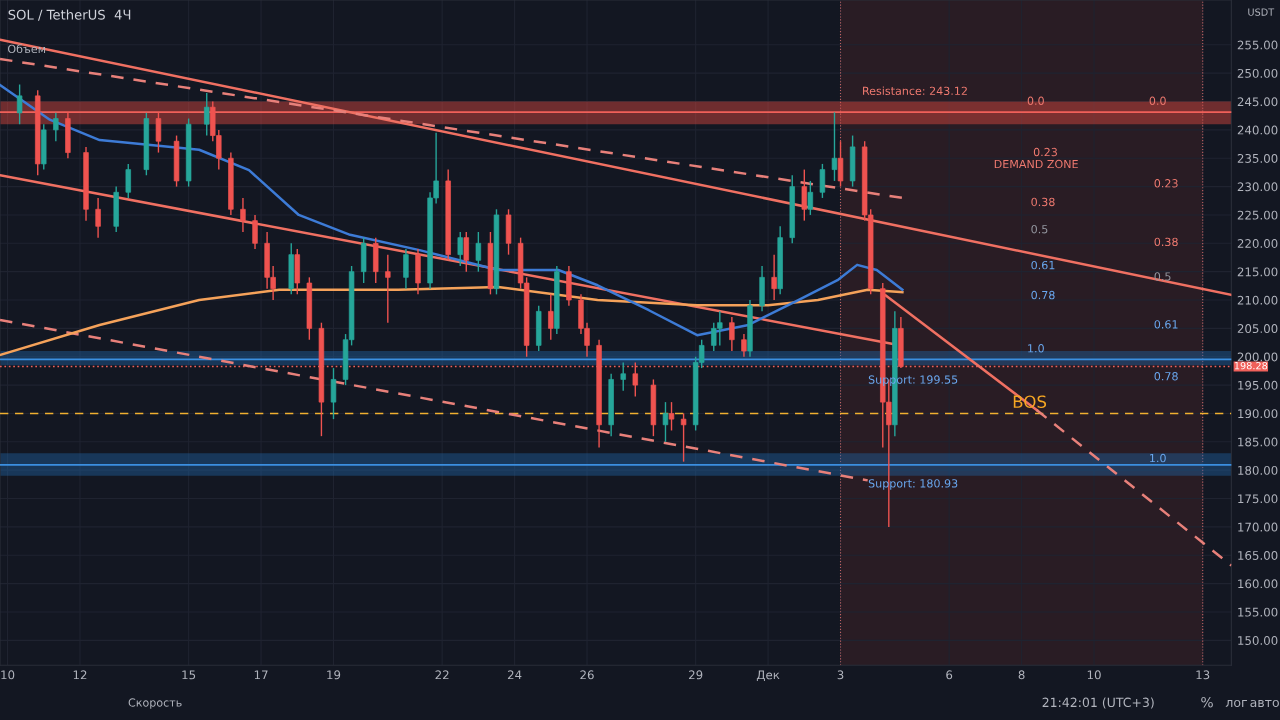  I want to click on annotation: Resistance: 243.12, so click(915, 91).